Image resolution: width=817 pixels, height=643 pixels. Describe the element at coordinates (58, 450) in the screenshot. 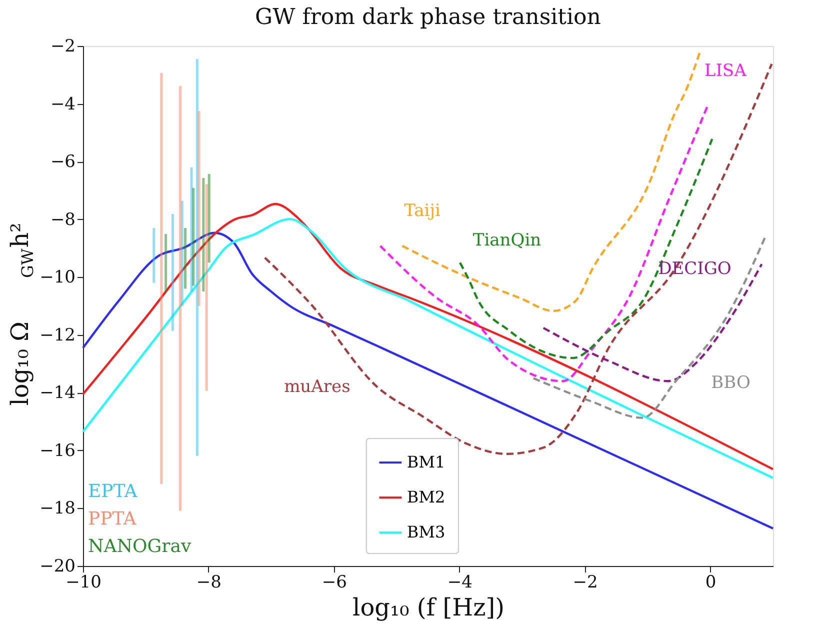

I see `y-tick-label: −16` at that location.